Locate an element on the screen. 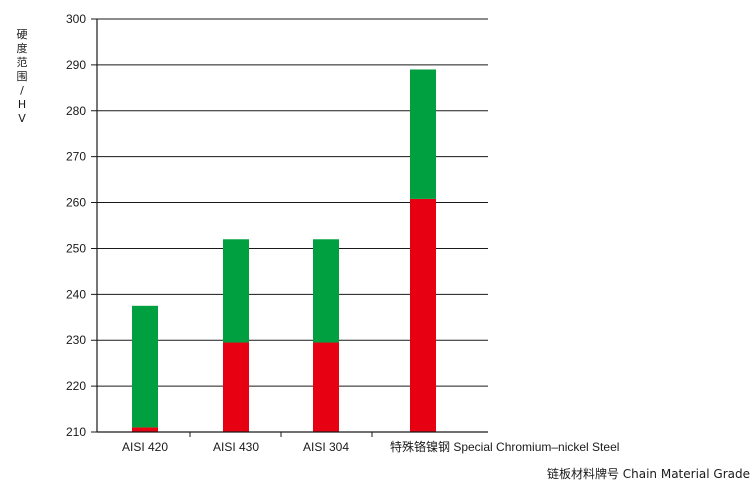 This screenshot has width=754, height=483. y-tick-260: 260 is located at coordinates (76, 203).